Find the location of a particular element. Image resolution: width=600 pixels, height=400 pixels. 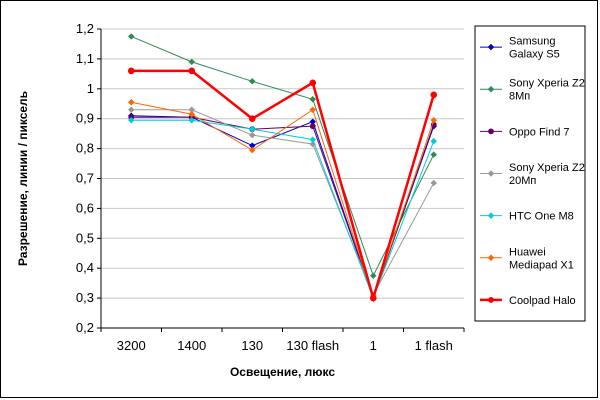

legend-label: Huawei is located at coordinates (527, 252).